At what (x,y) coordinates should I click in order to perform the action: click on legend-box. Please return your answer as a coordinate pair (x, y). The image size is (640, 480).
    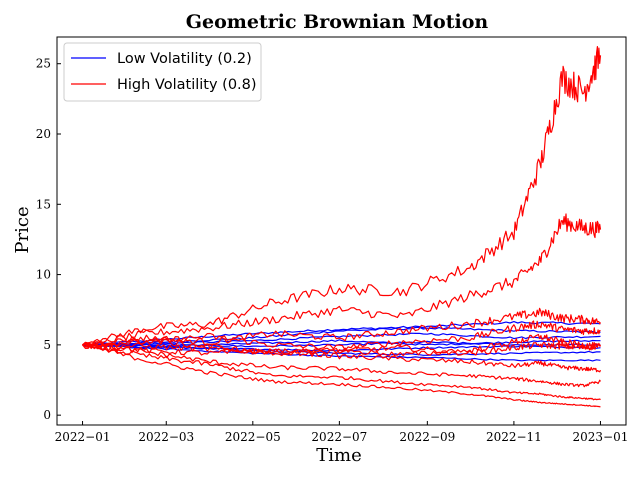
    Looking at the image, I should click on (162, 72).